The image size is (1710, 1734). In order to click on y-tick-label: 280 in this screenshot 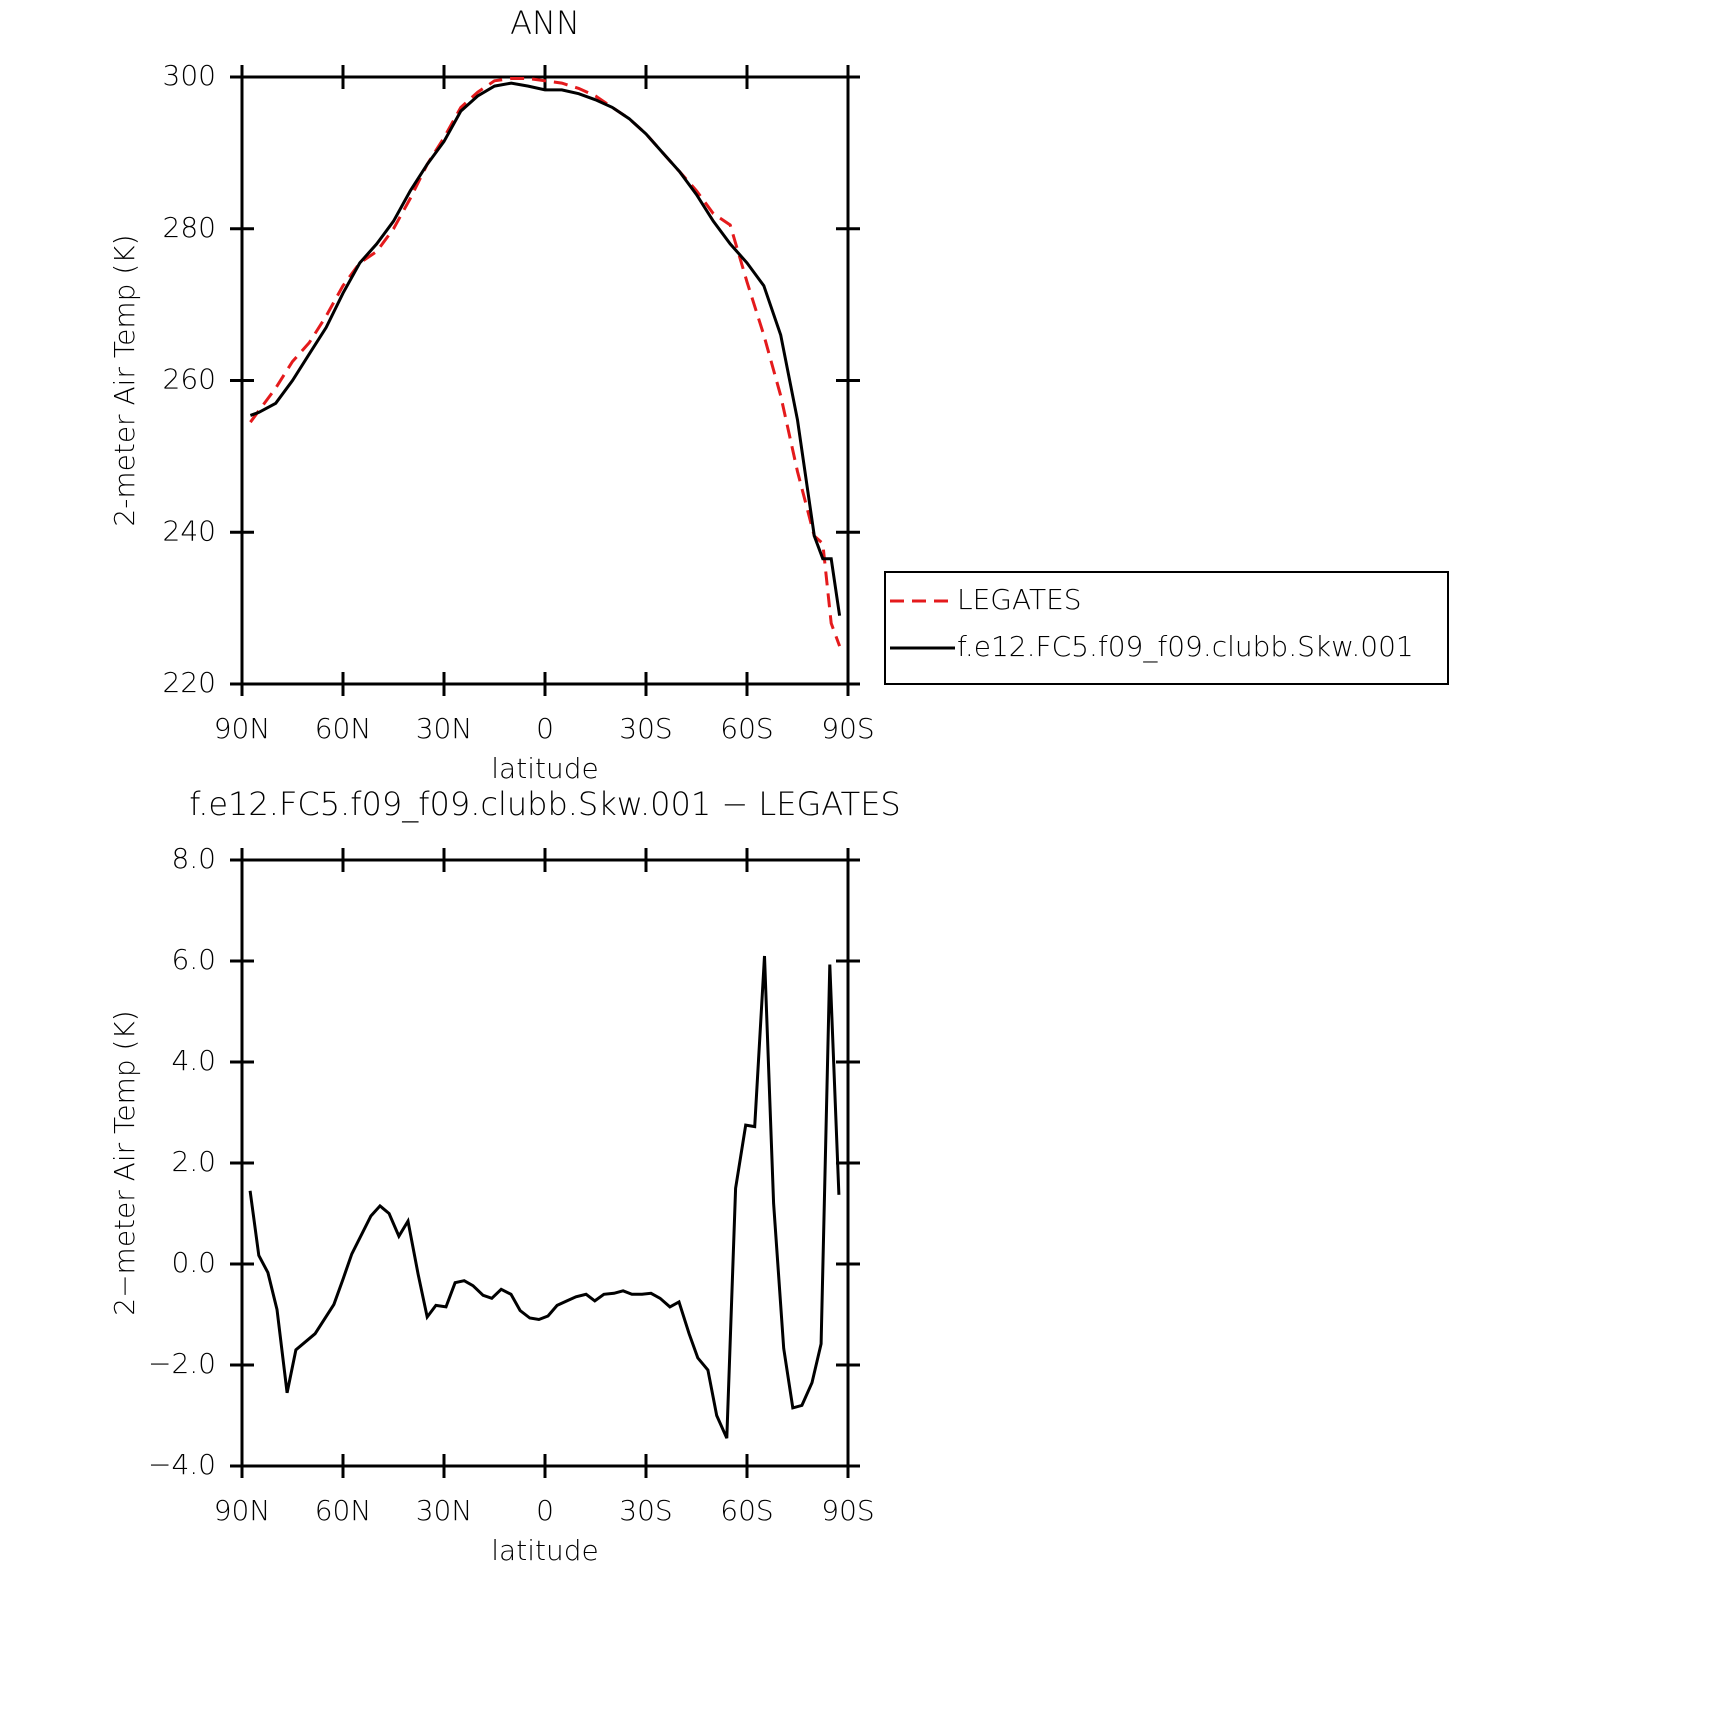, I will do `click(189, 227)`.